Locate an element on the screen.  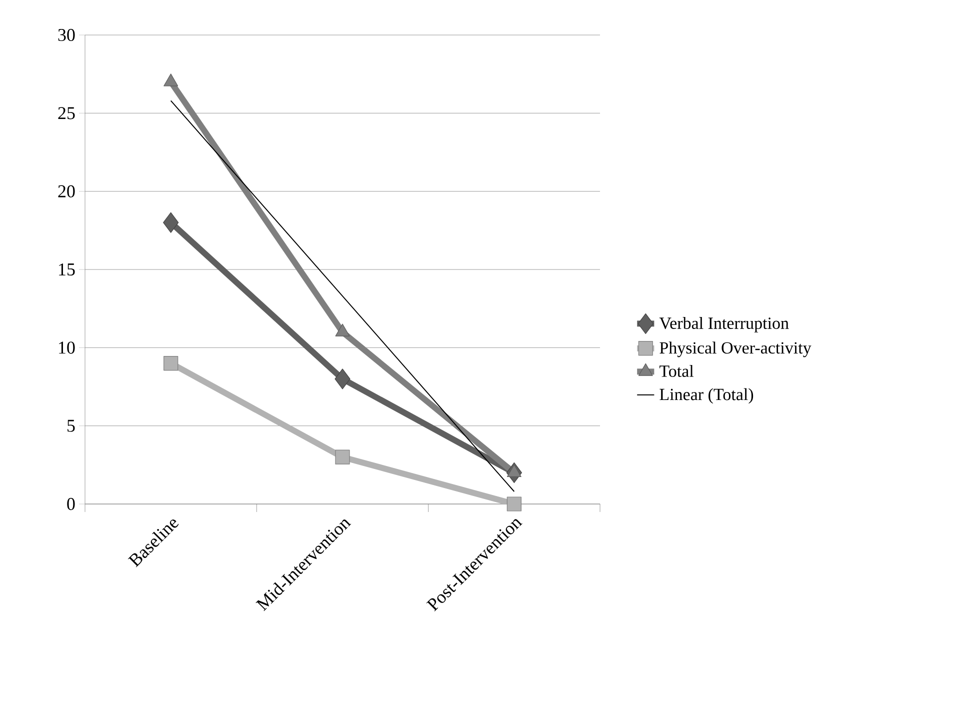
y-tick-label: 30 is located at coordinates (66, 35).